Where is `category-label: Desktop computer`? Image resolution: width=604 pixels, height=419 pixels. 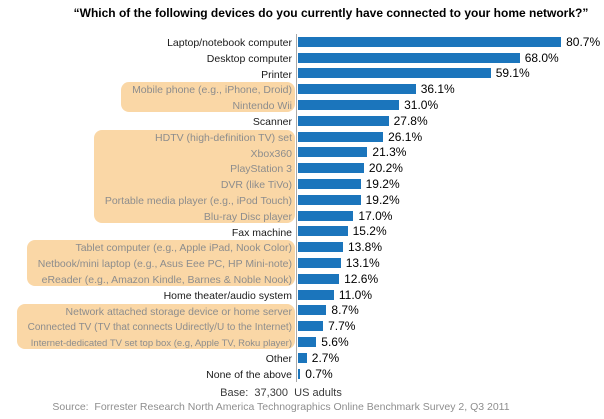 category-label: Desktop computer is located at coordinates (249, 58).